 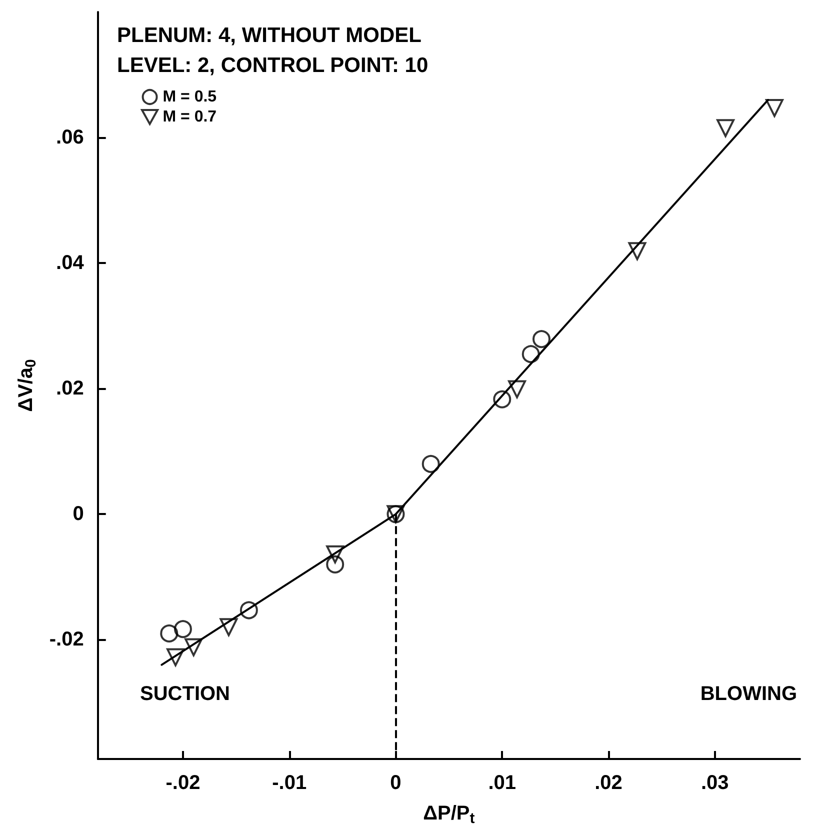 What do you see at coordinates (70, 389) in the screenshot?
I see `y-tick-label: .02` at bounding box center [70, 389].